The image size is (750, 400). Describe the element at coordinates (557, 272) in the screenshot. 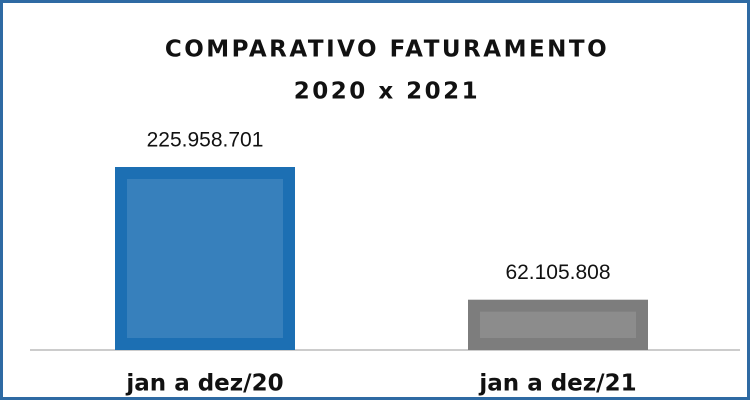

I see `value-label: 62.105.808` at that location.